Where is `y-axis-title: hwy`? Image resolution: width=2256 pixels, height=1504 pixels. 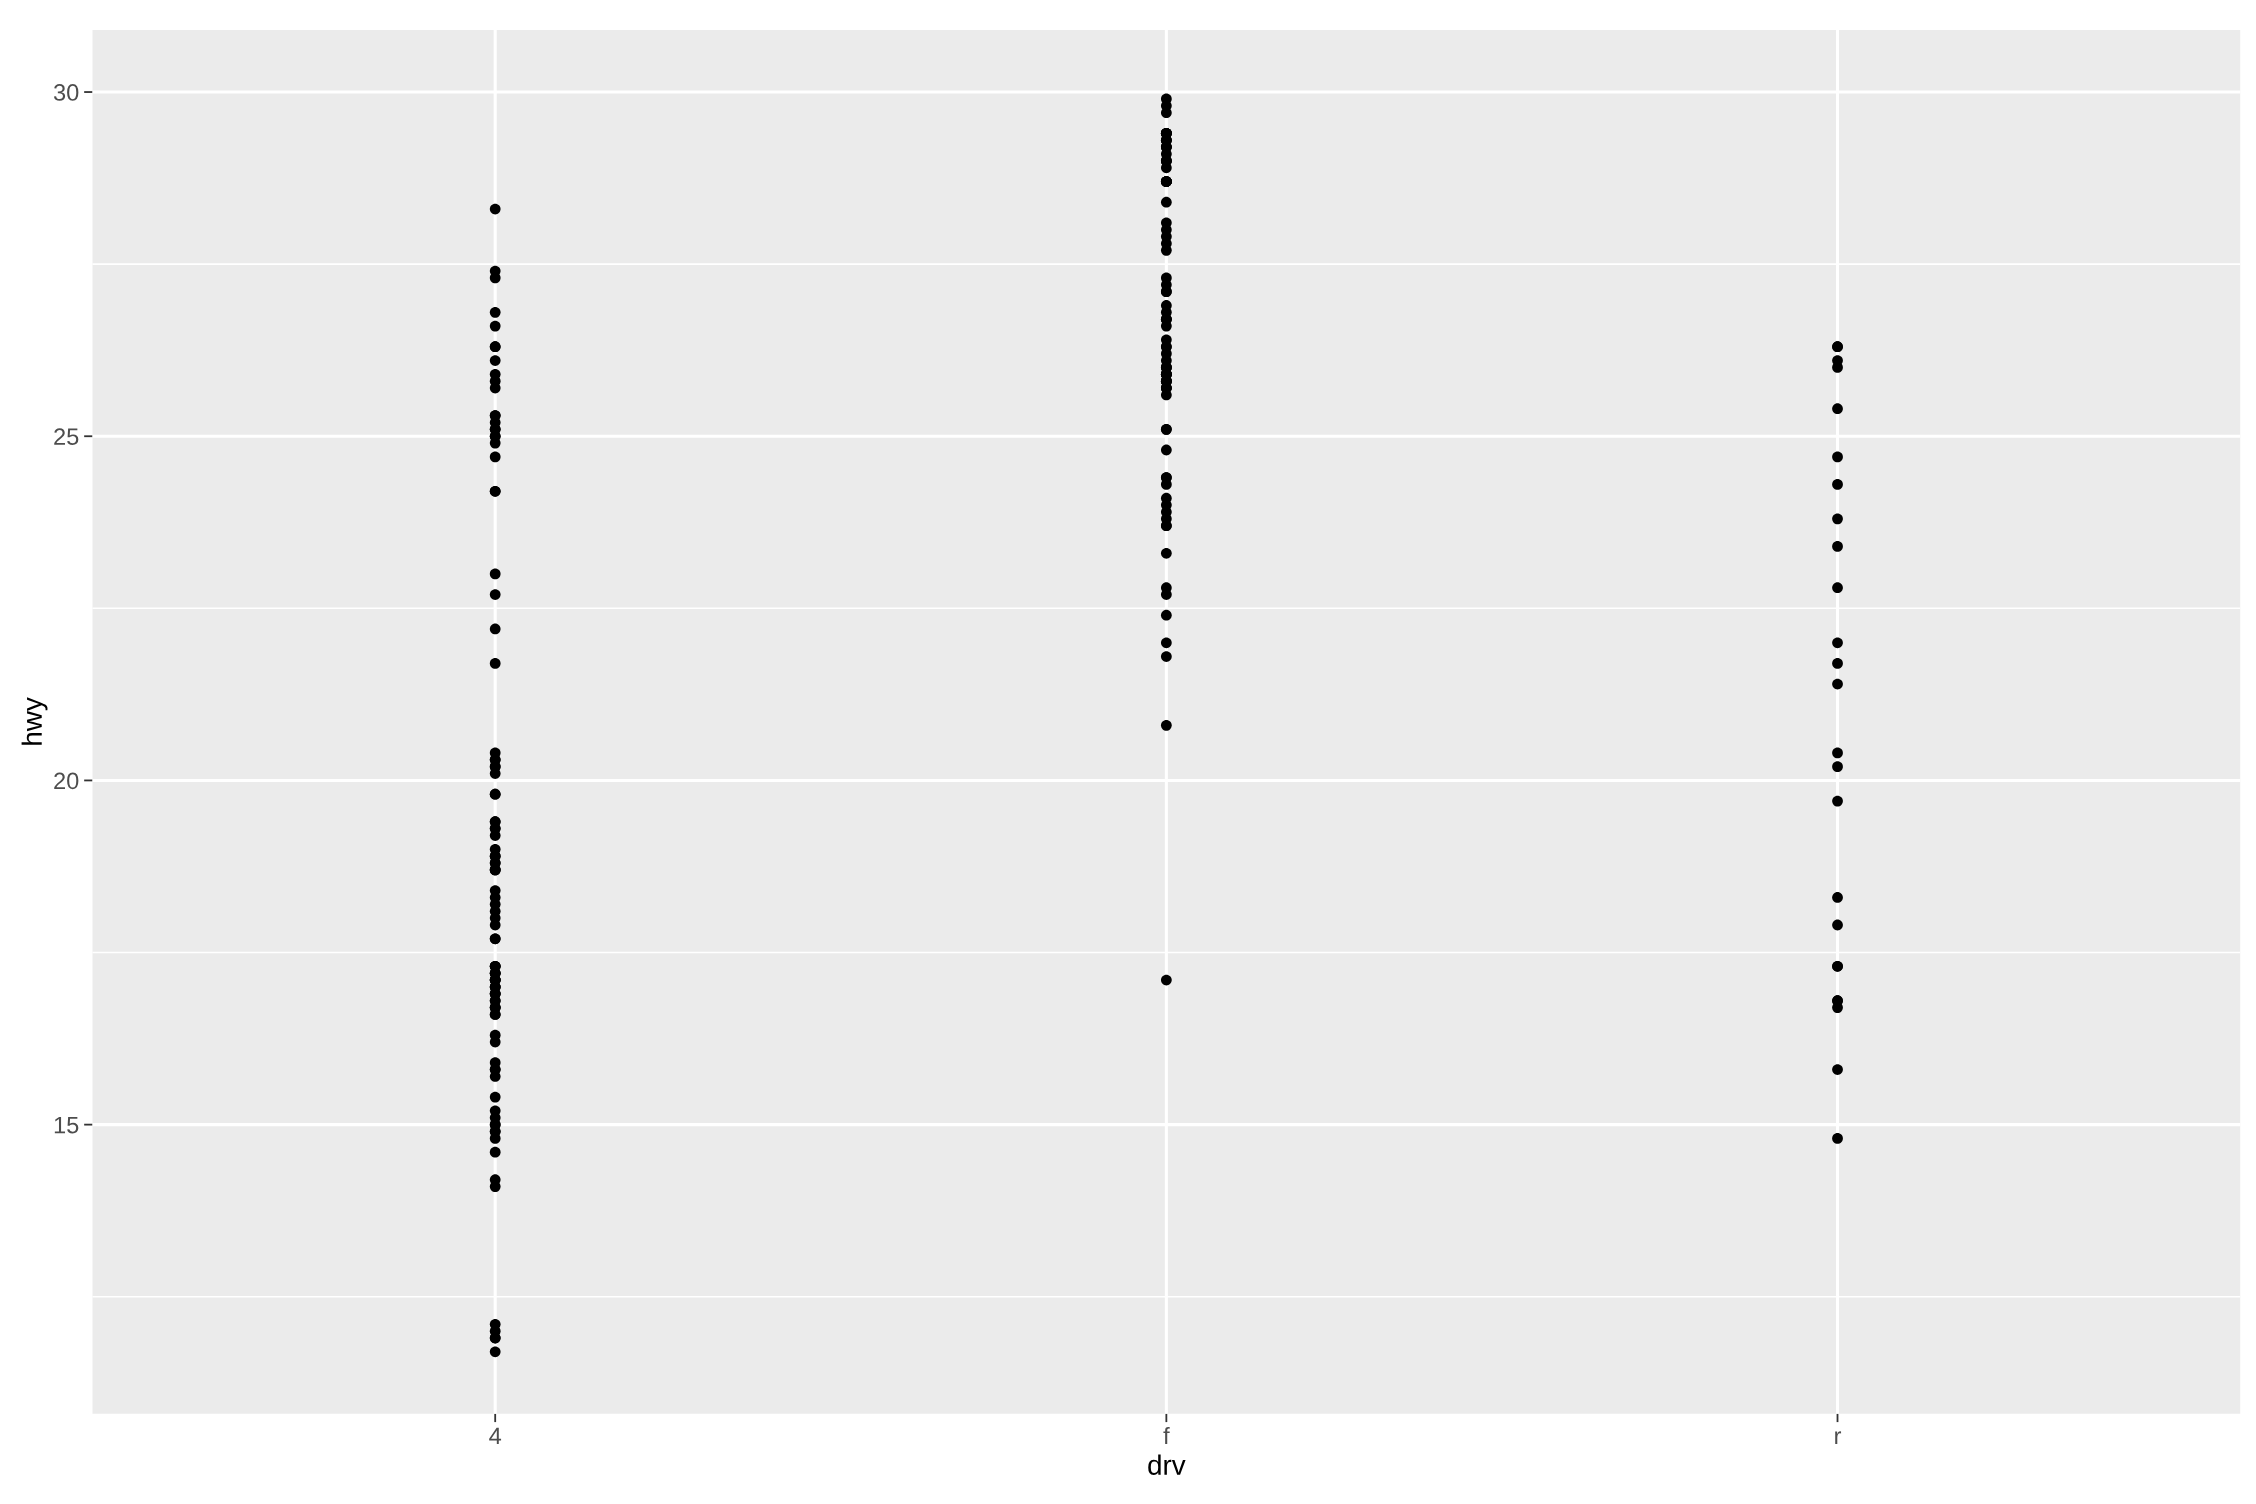
y-axis-title: hwy is located at coordinates (34, 721).